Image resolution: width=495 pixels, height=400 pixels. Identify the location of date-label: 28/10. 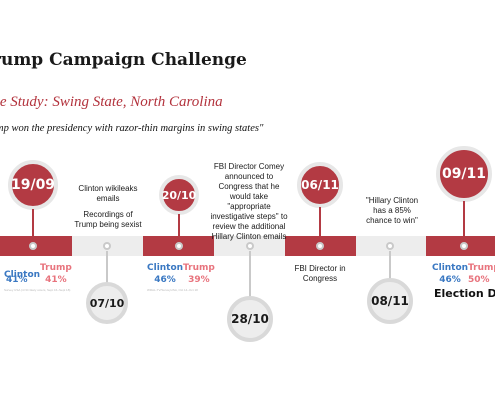
(250, 319).